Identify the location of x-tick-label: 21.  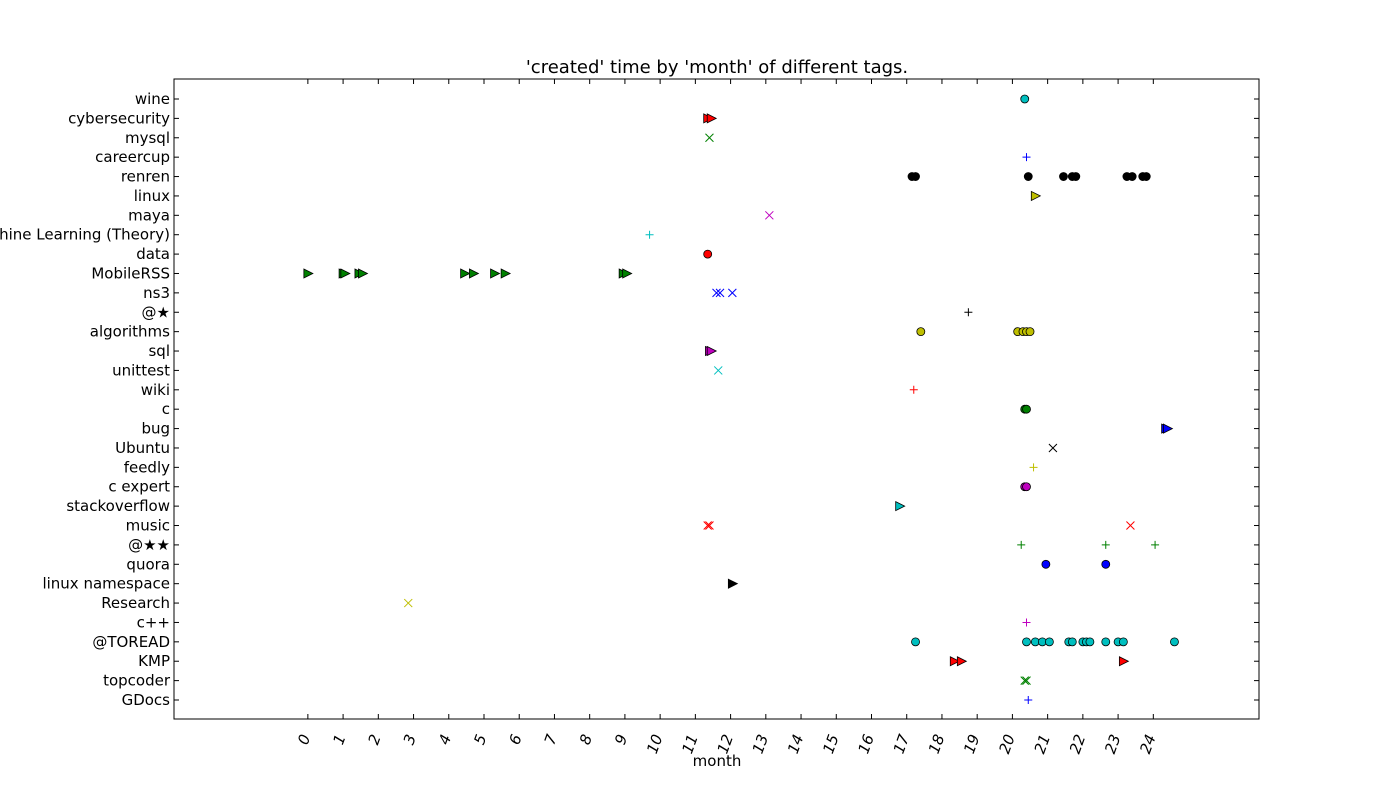
(1042, 744).